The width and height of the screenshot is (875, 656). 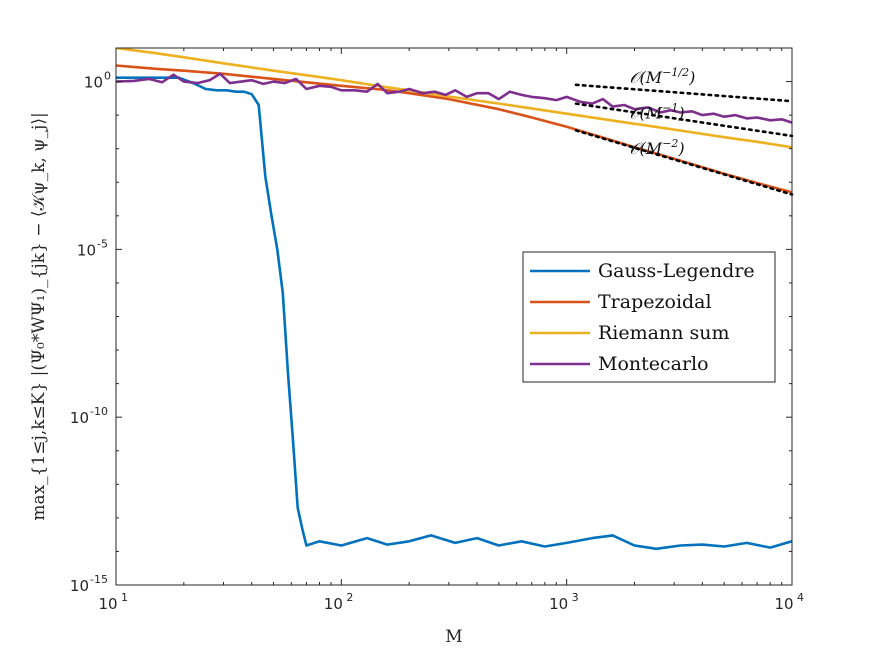 I want to click on x-axis-label: M, so click(x=453, y=637).